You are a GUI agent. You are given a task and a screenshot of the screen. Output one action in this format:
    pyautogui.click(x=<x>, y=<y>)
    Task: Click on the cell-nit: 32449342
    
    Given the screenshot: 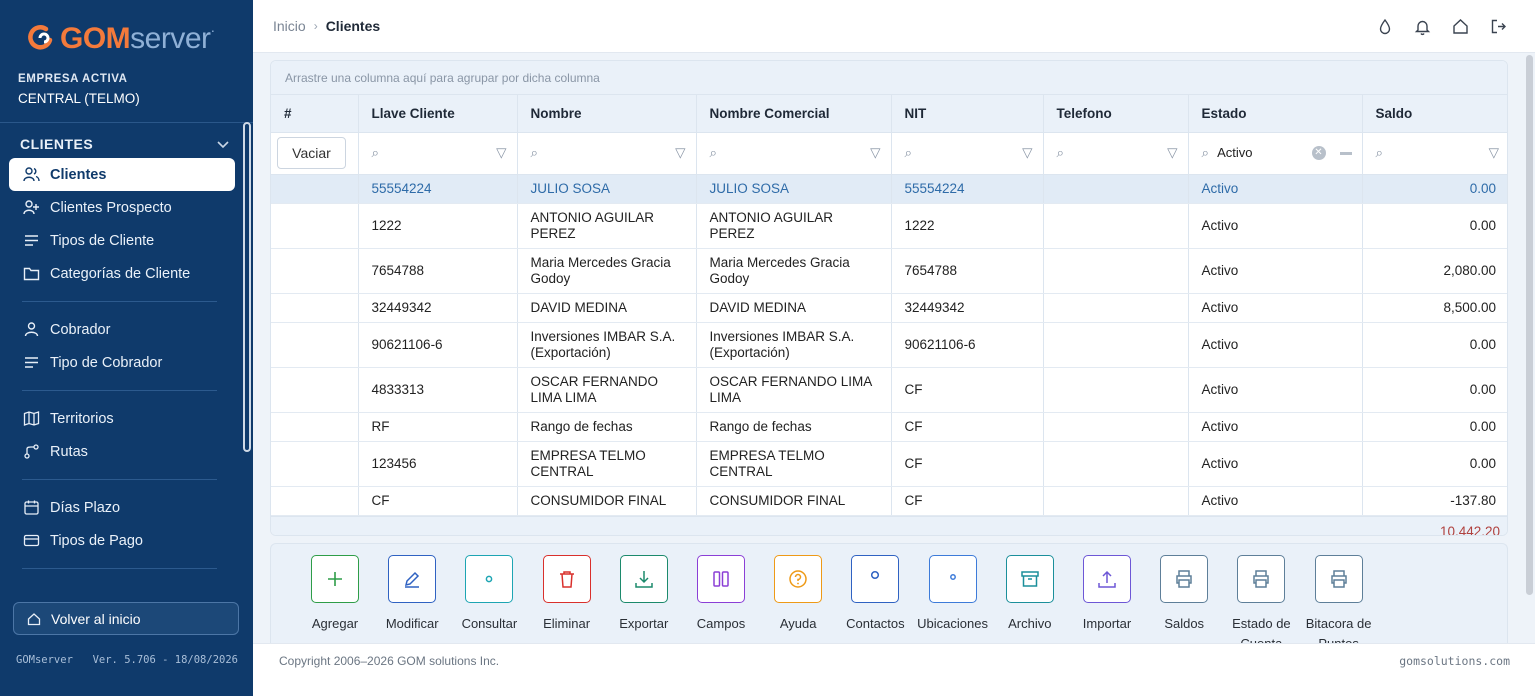 What is the action you would take?
    pyautogui.click(x=967, y=308)
    